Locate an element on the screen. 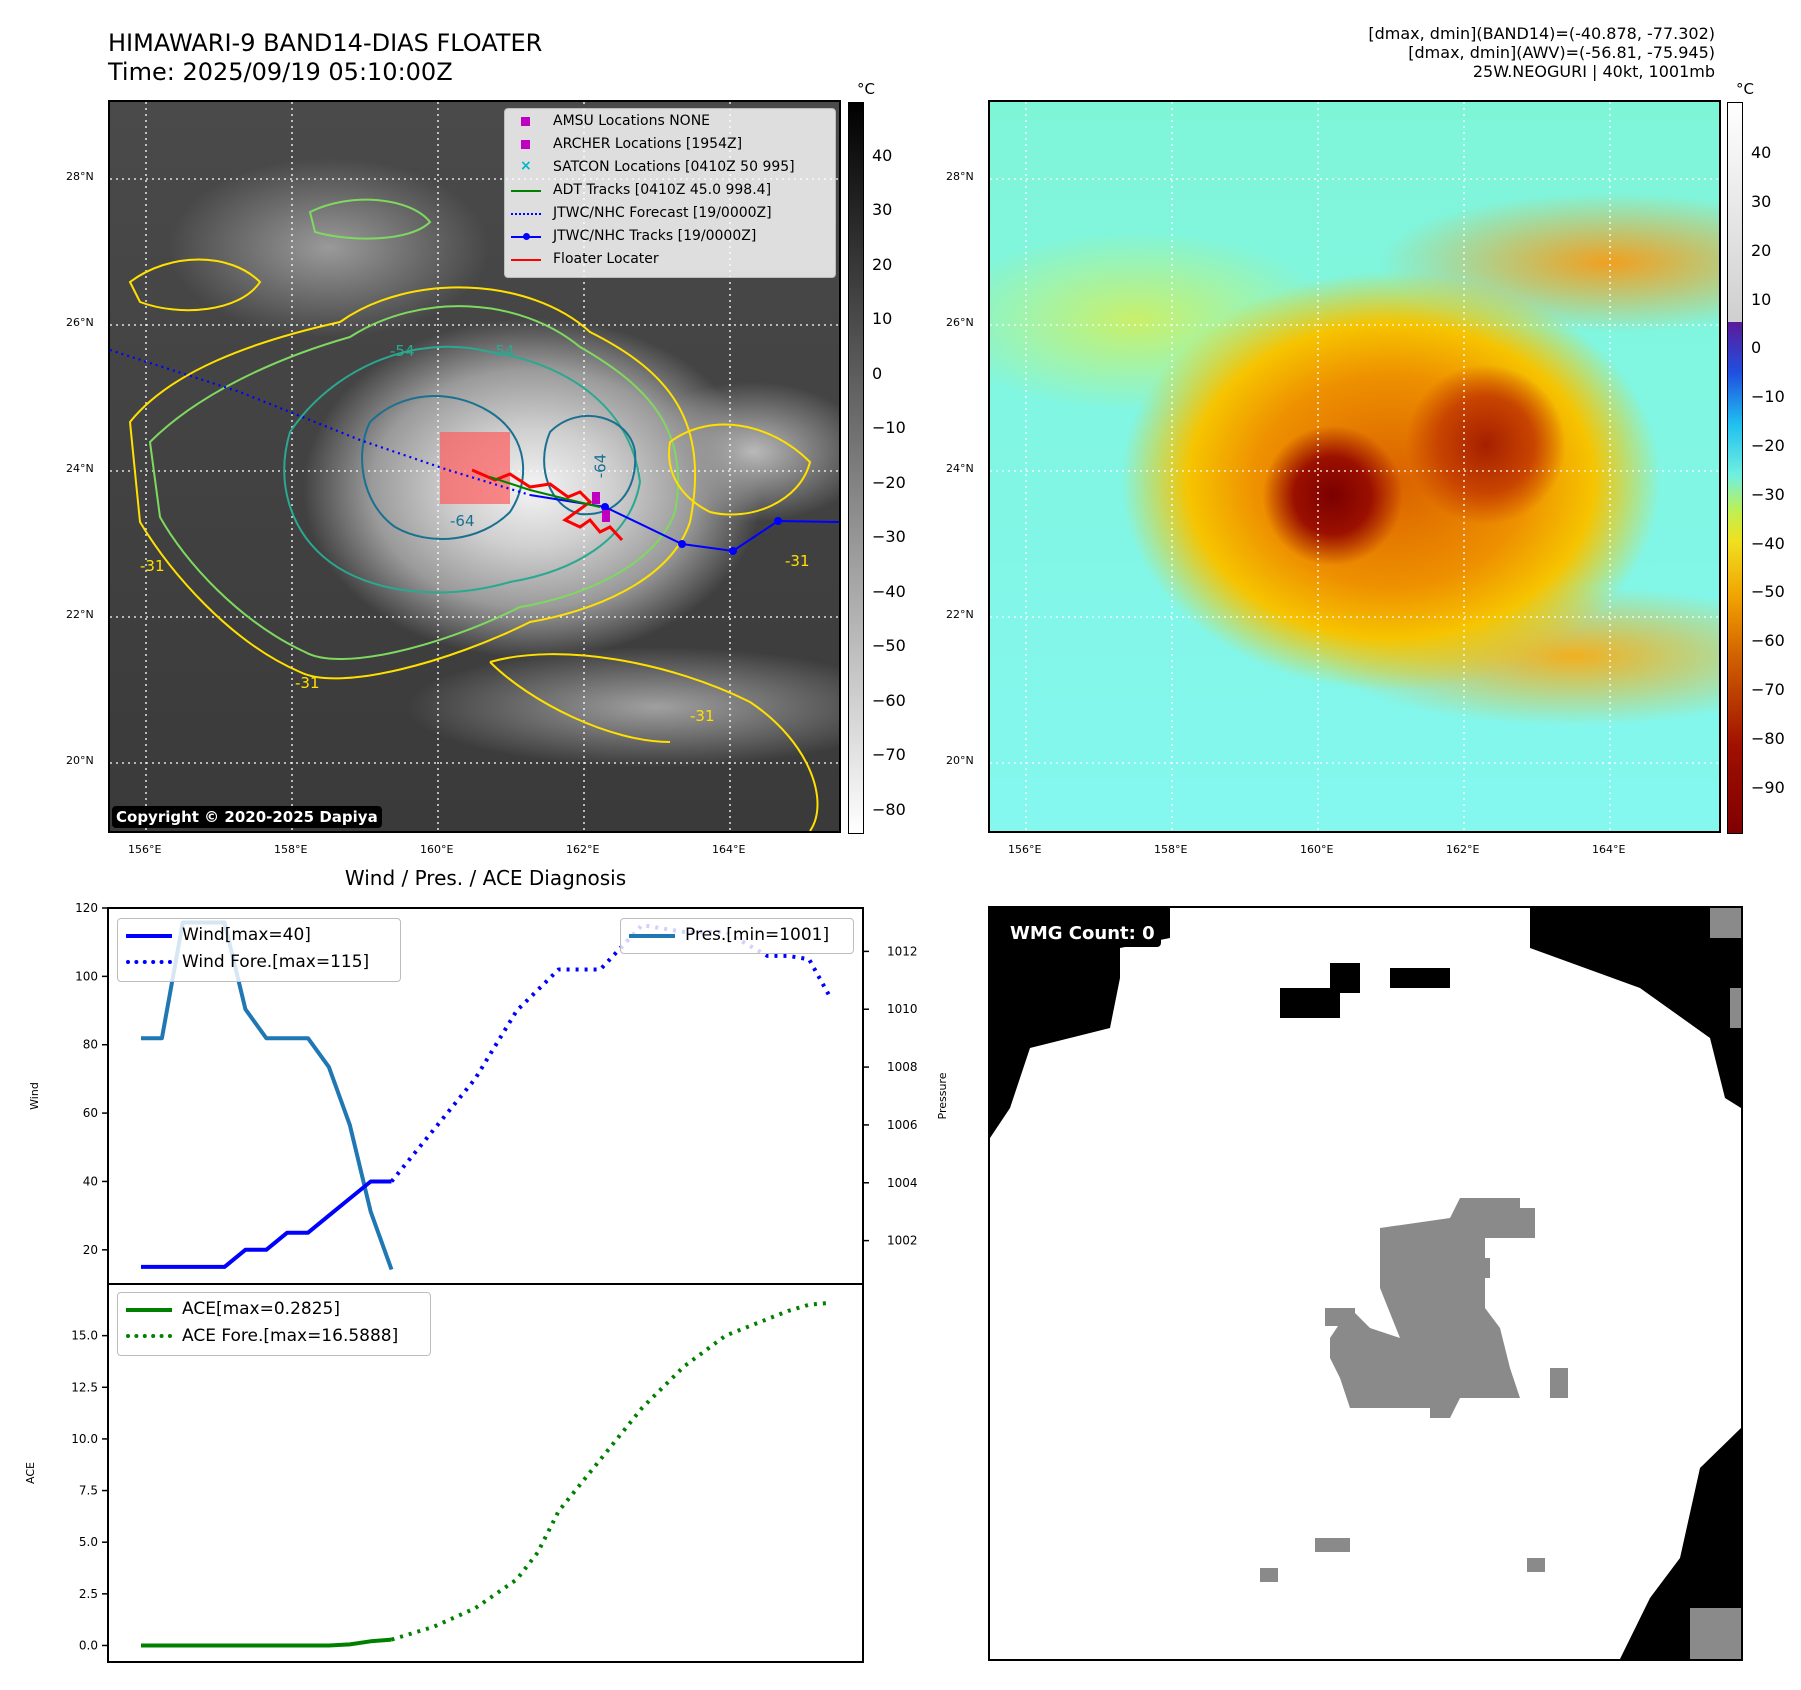 This screenshot has width=1801, height=1690. colorbar-gray is located at coordinates (856, 468).